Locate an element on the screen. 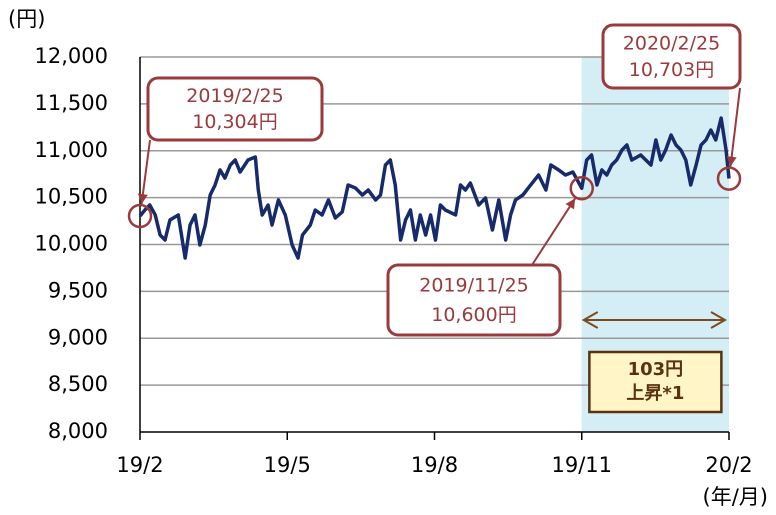 This screenshot has height=515, width=776. y-tick-label: 12,000 is located at coordinates (71, 56).